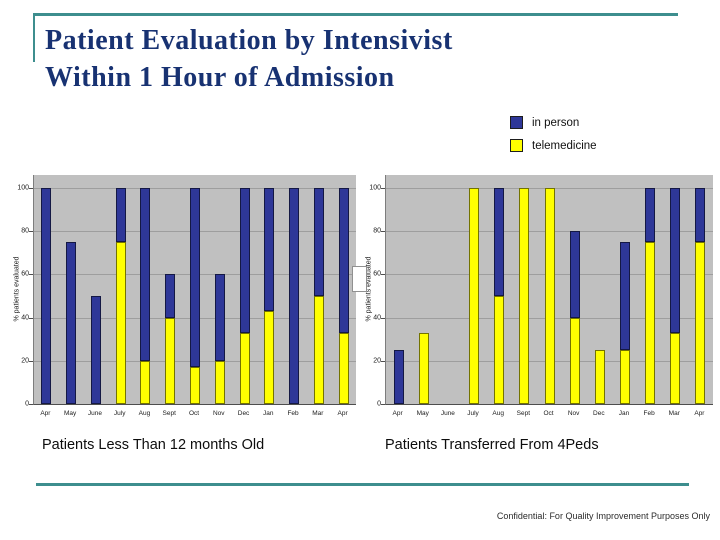  I want to click on legend-item-in-person: in person, so click(553, 122).